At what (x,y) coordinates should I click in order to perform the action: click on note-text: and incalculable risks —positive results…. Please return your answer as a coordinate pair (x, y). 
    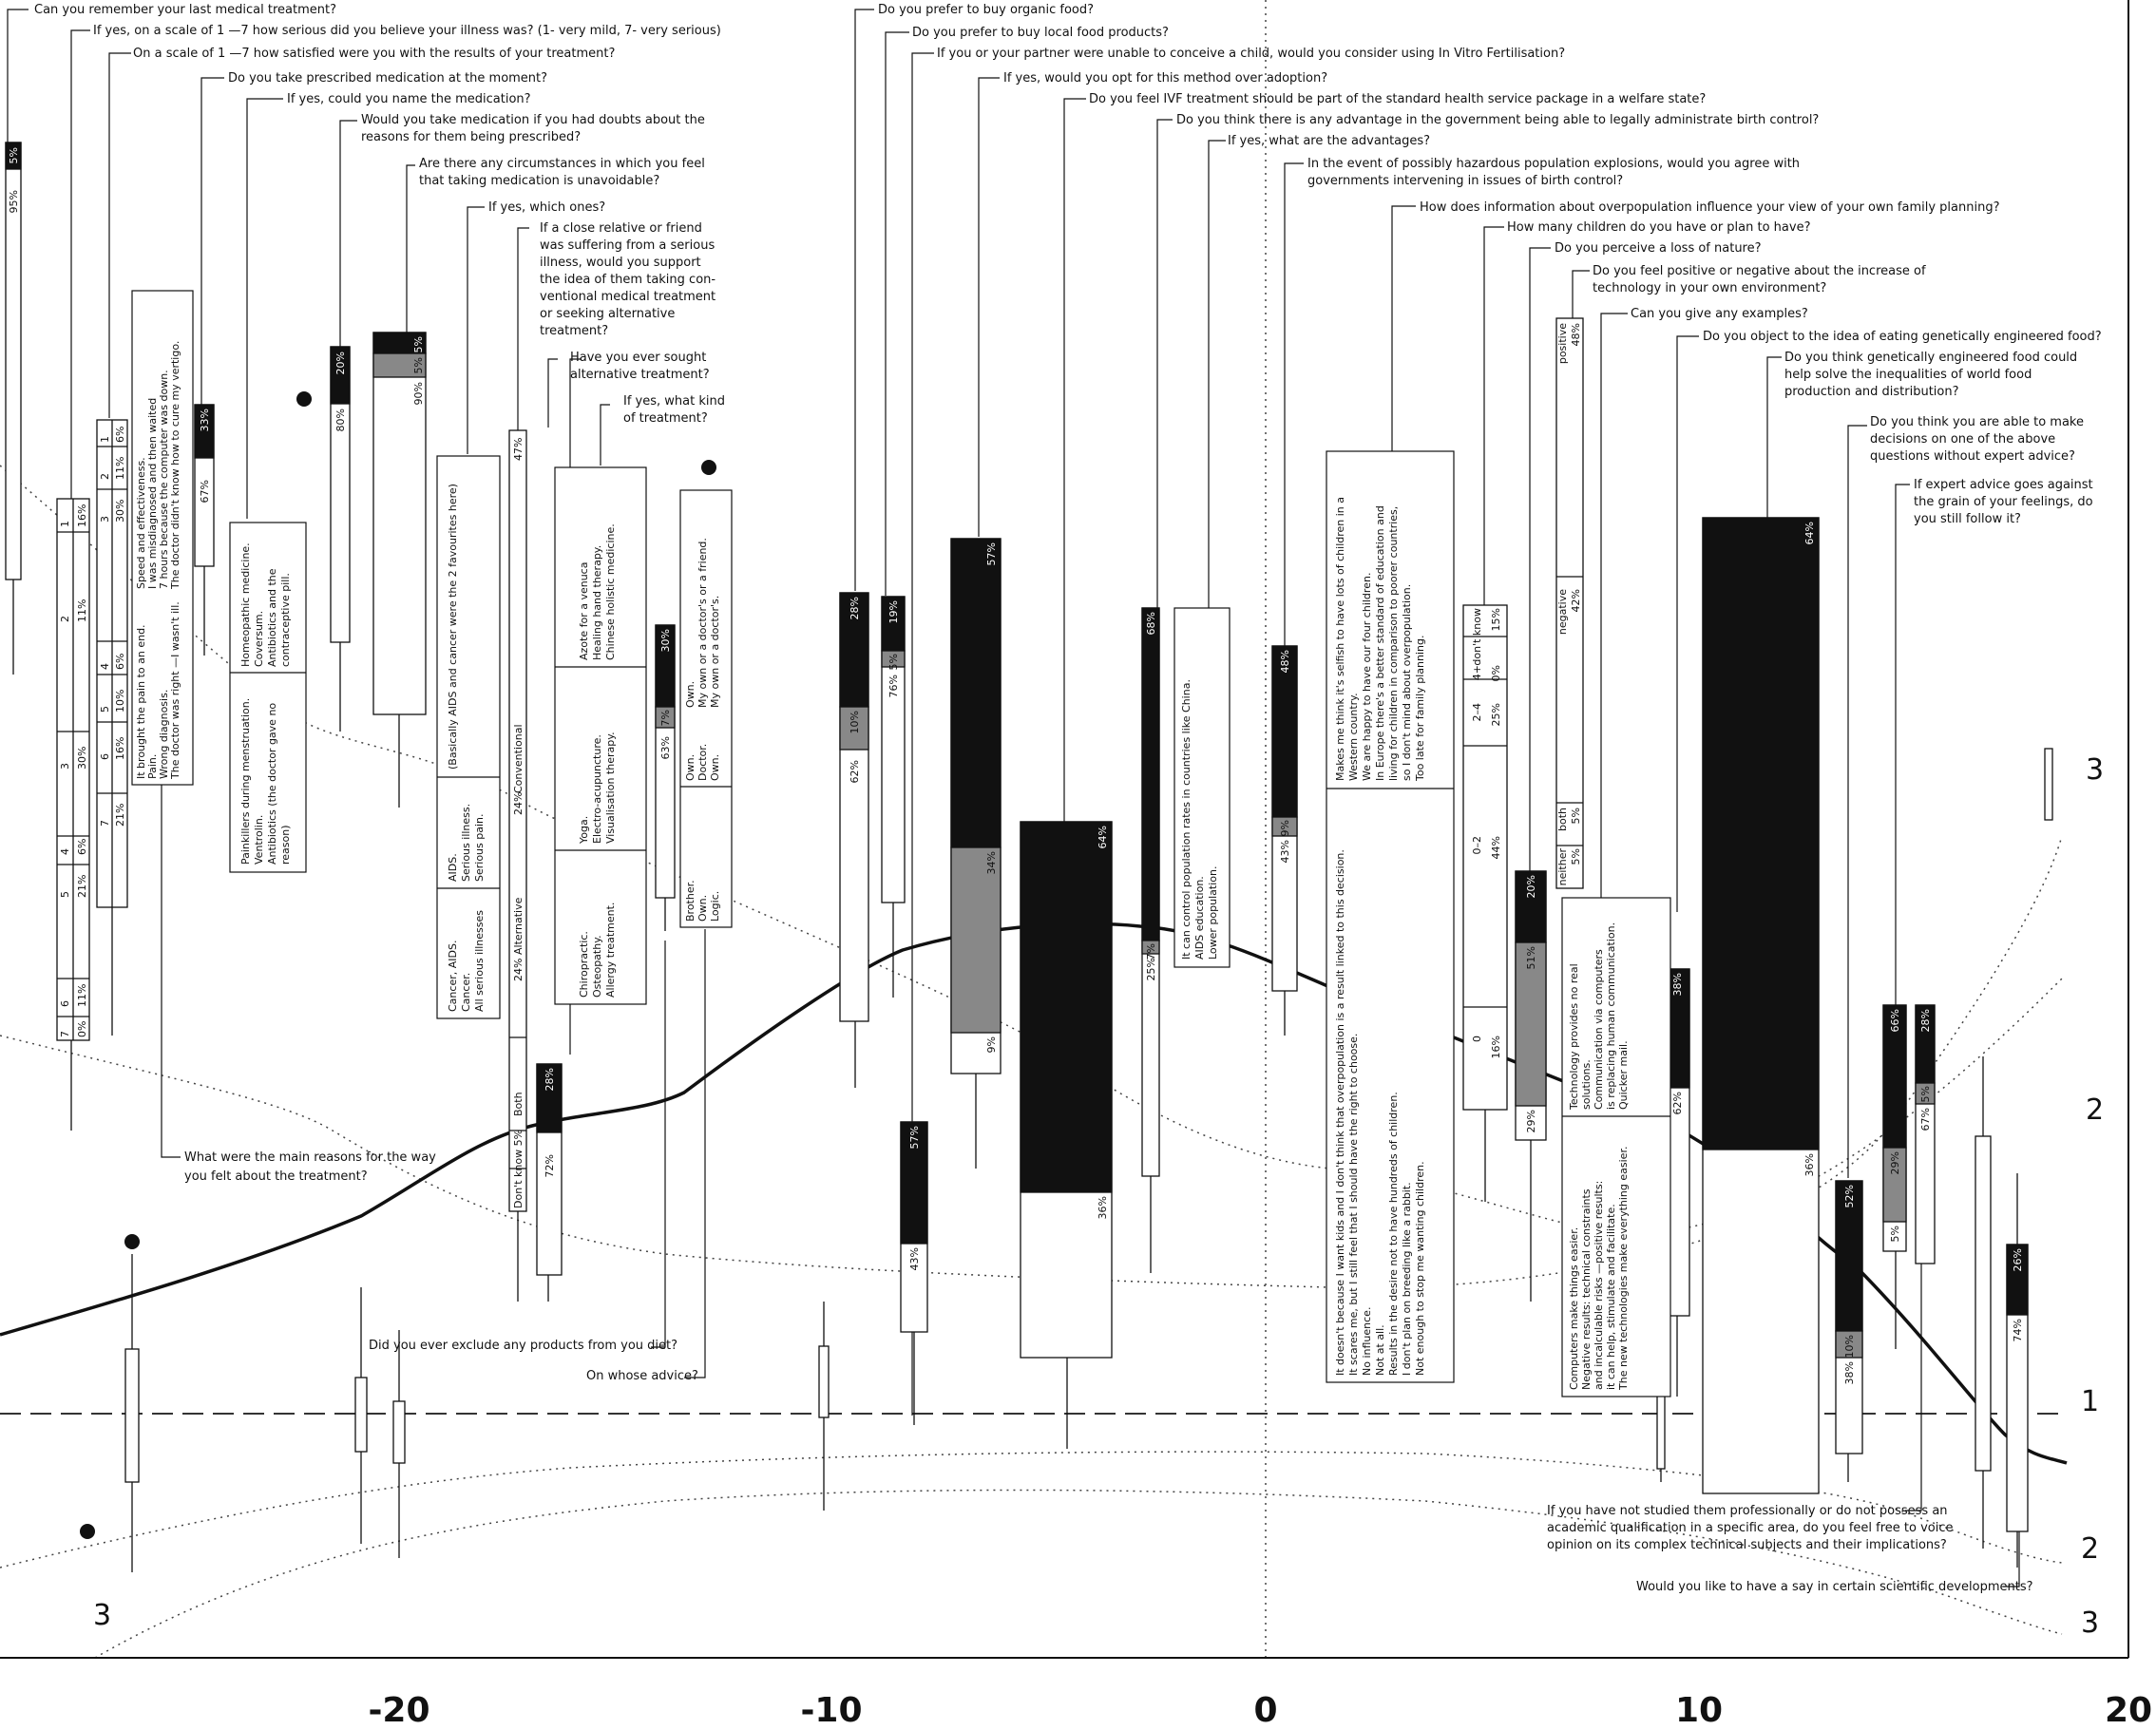
    Looking at the image, I should click on (1599, 1285).